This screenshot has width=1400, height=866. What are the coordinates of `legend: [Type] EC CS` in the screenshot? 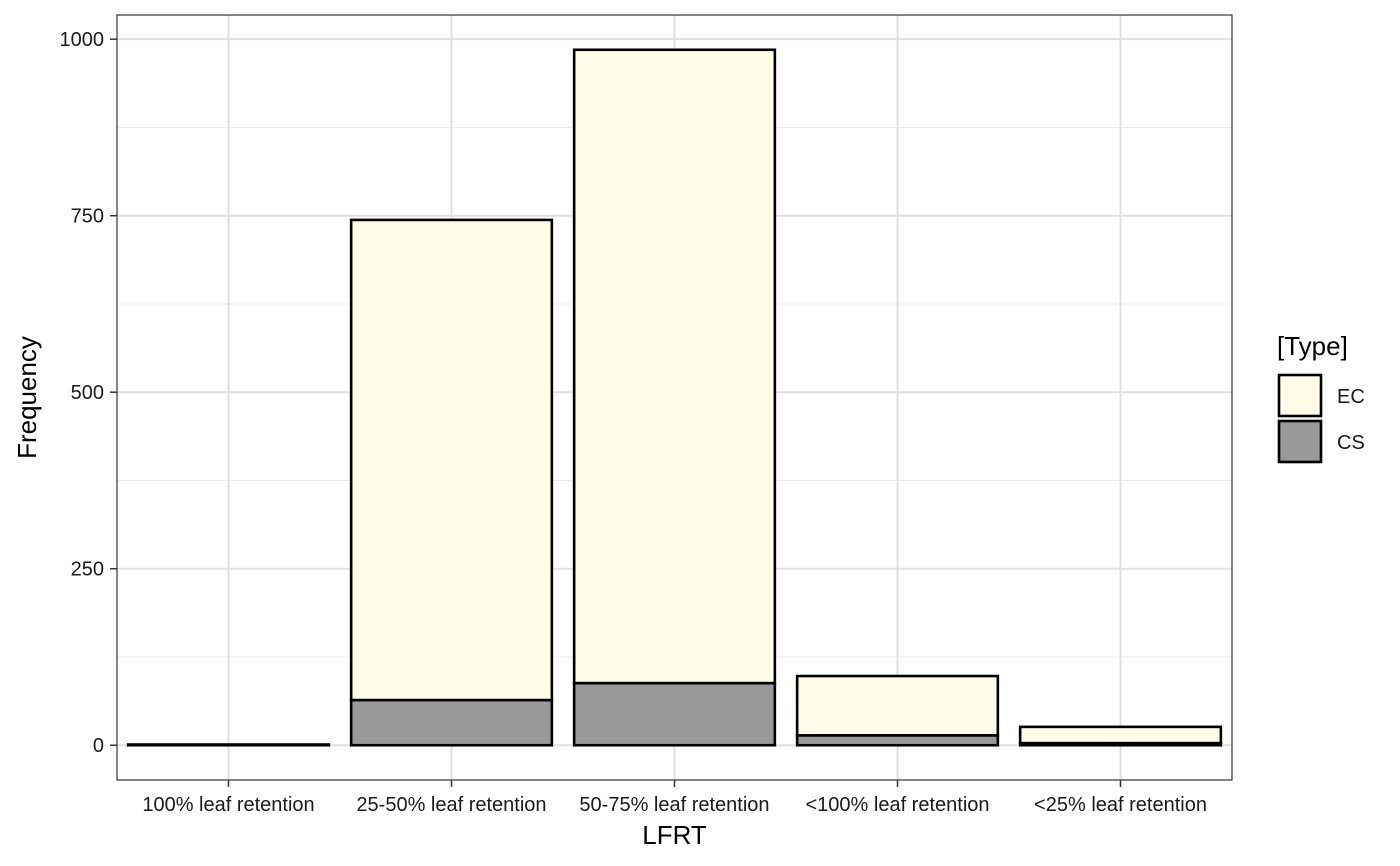 It's located at (1321, 397).